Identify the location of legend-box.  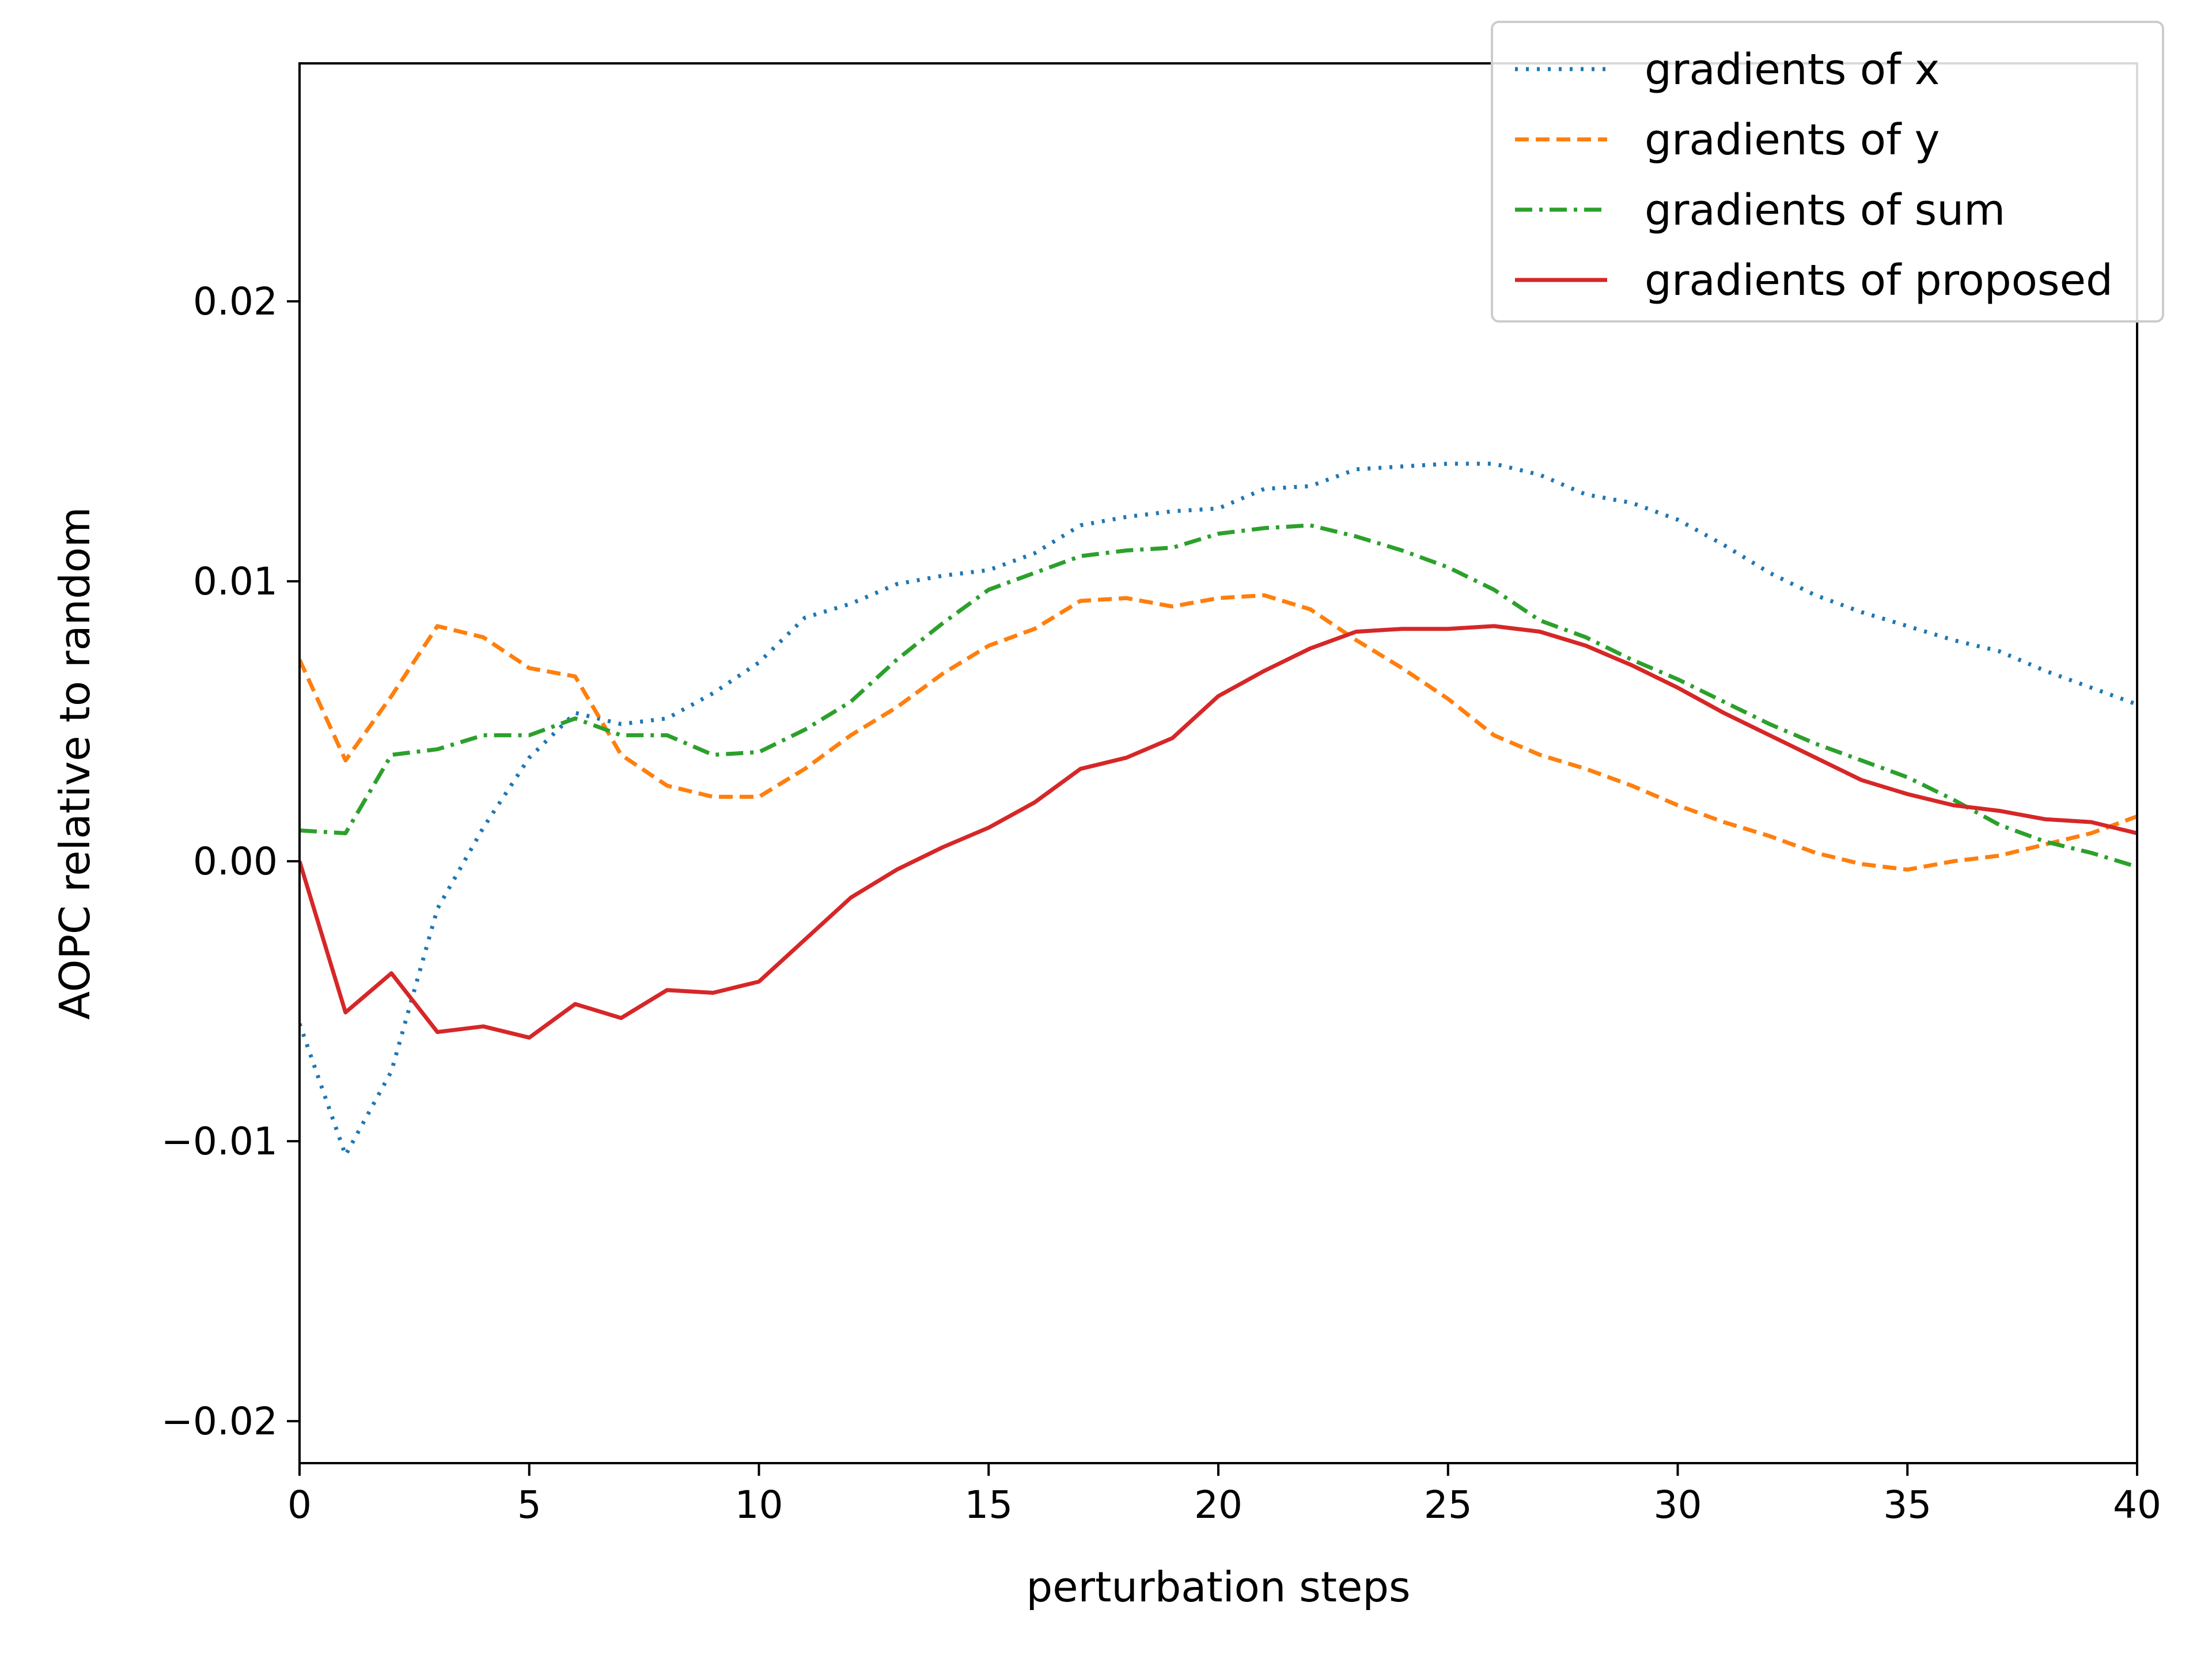
(1827, 172).